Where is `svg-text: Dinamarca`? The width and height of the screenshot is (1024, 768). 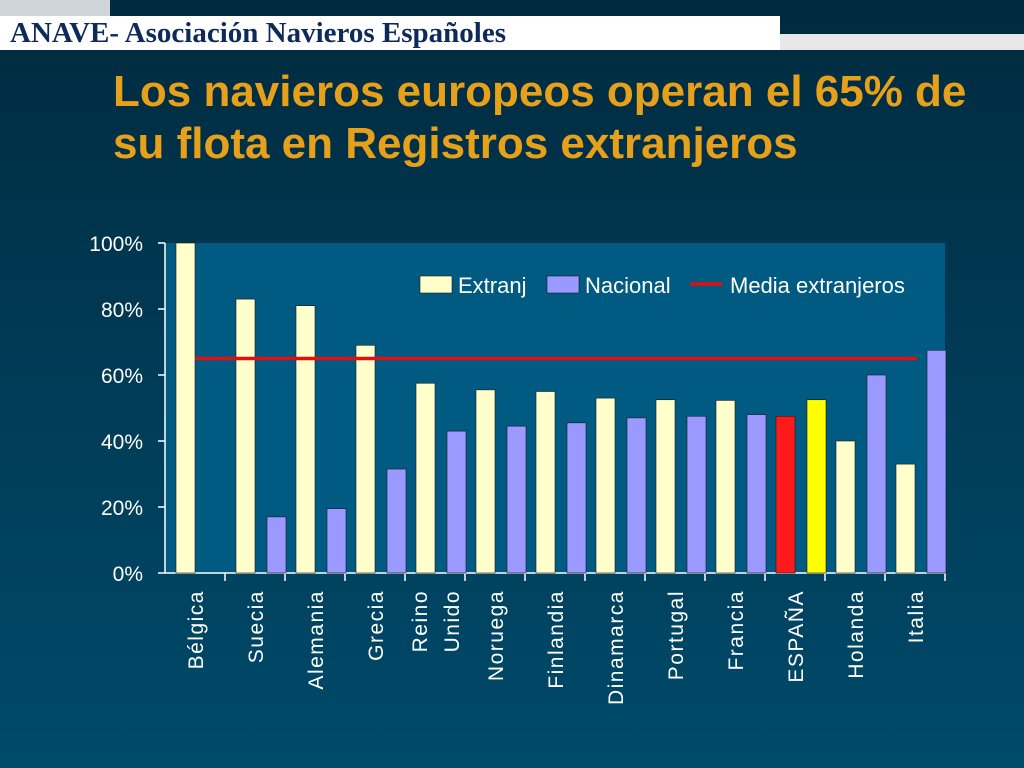
svg-text: Dinamarca is located at coordinates (616, 647).